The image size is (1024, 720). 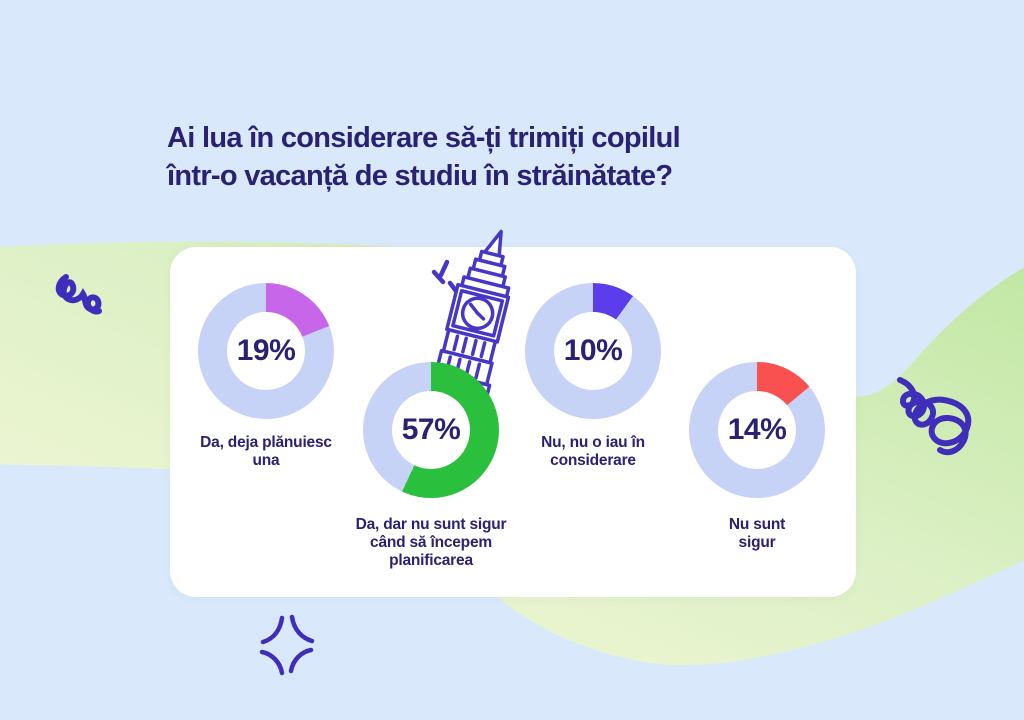 I want to click on donut-chart-nu-nu-o-iau-in-considerare: 10%, so click(x=593, y=351).